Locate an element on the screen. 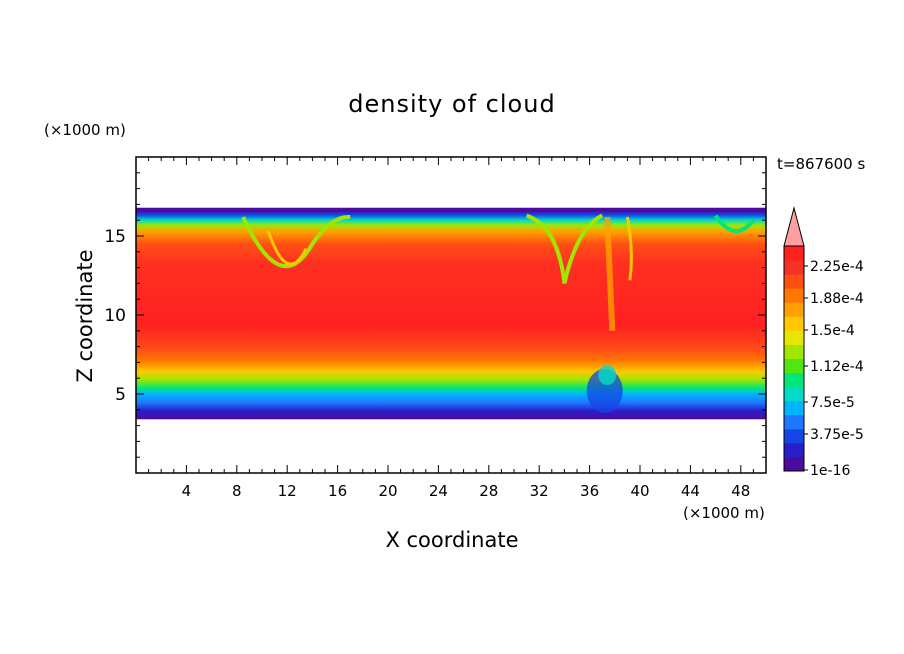 This screenshot has height=654, width=904. x-tick-label: 4 is located at coordinates (187, 491).